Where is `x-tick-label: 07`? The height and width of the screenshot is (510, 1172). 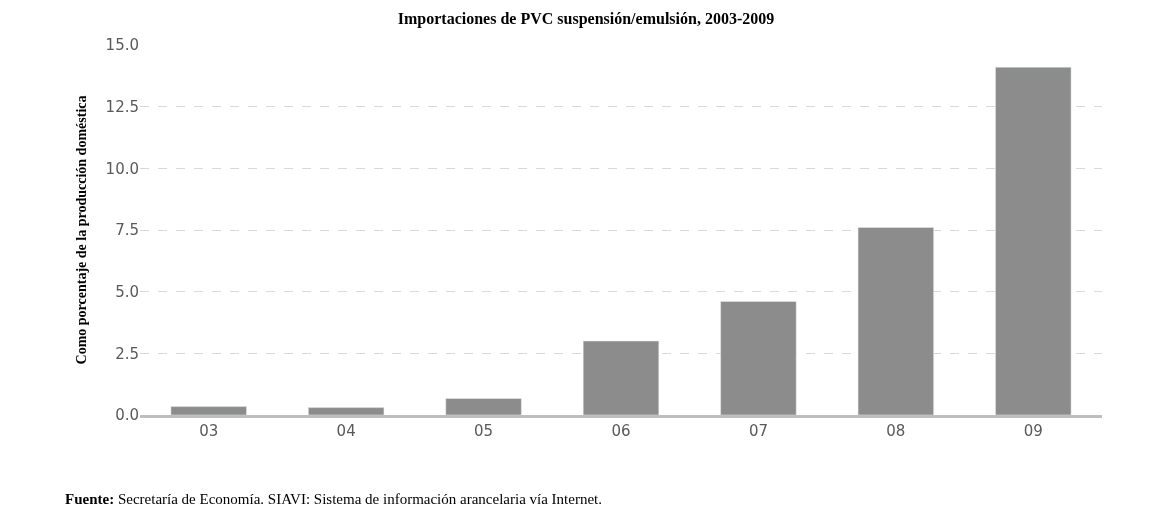 x-tick-label: 07 is located at coordinates (758, 431).